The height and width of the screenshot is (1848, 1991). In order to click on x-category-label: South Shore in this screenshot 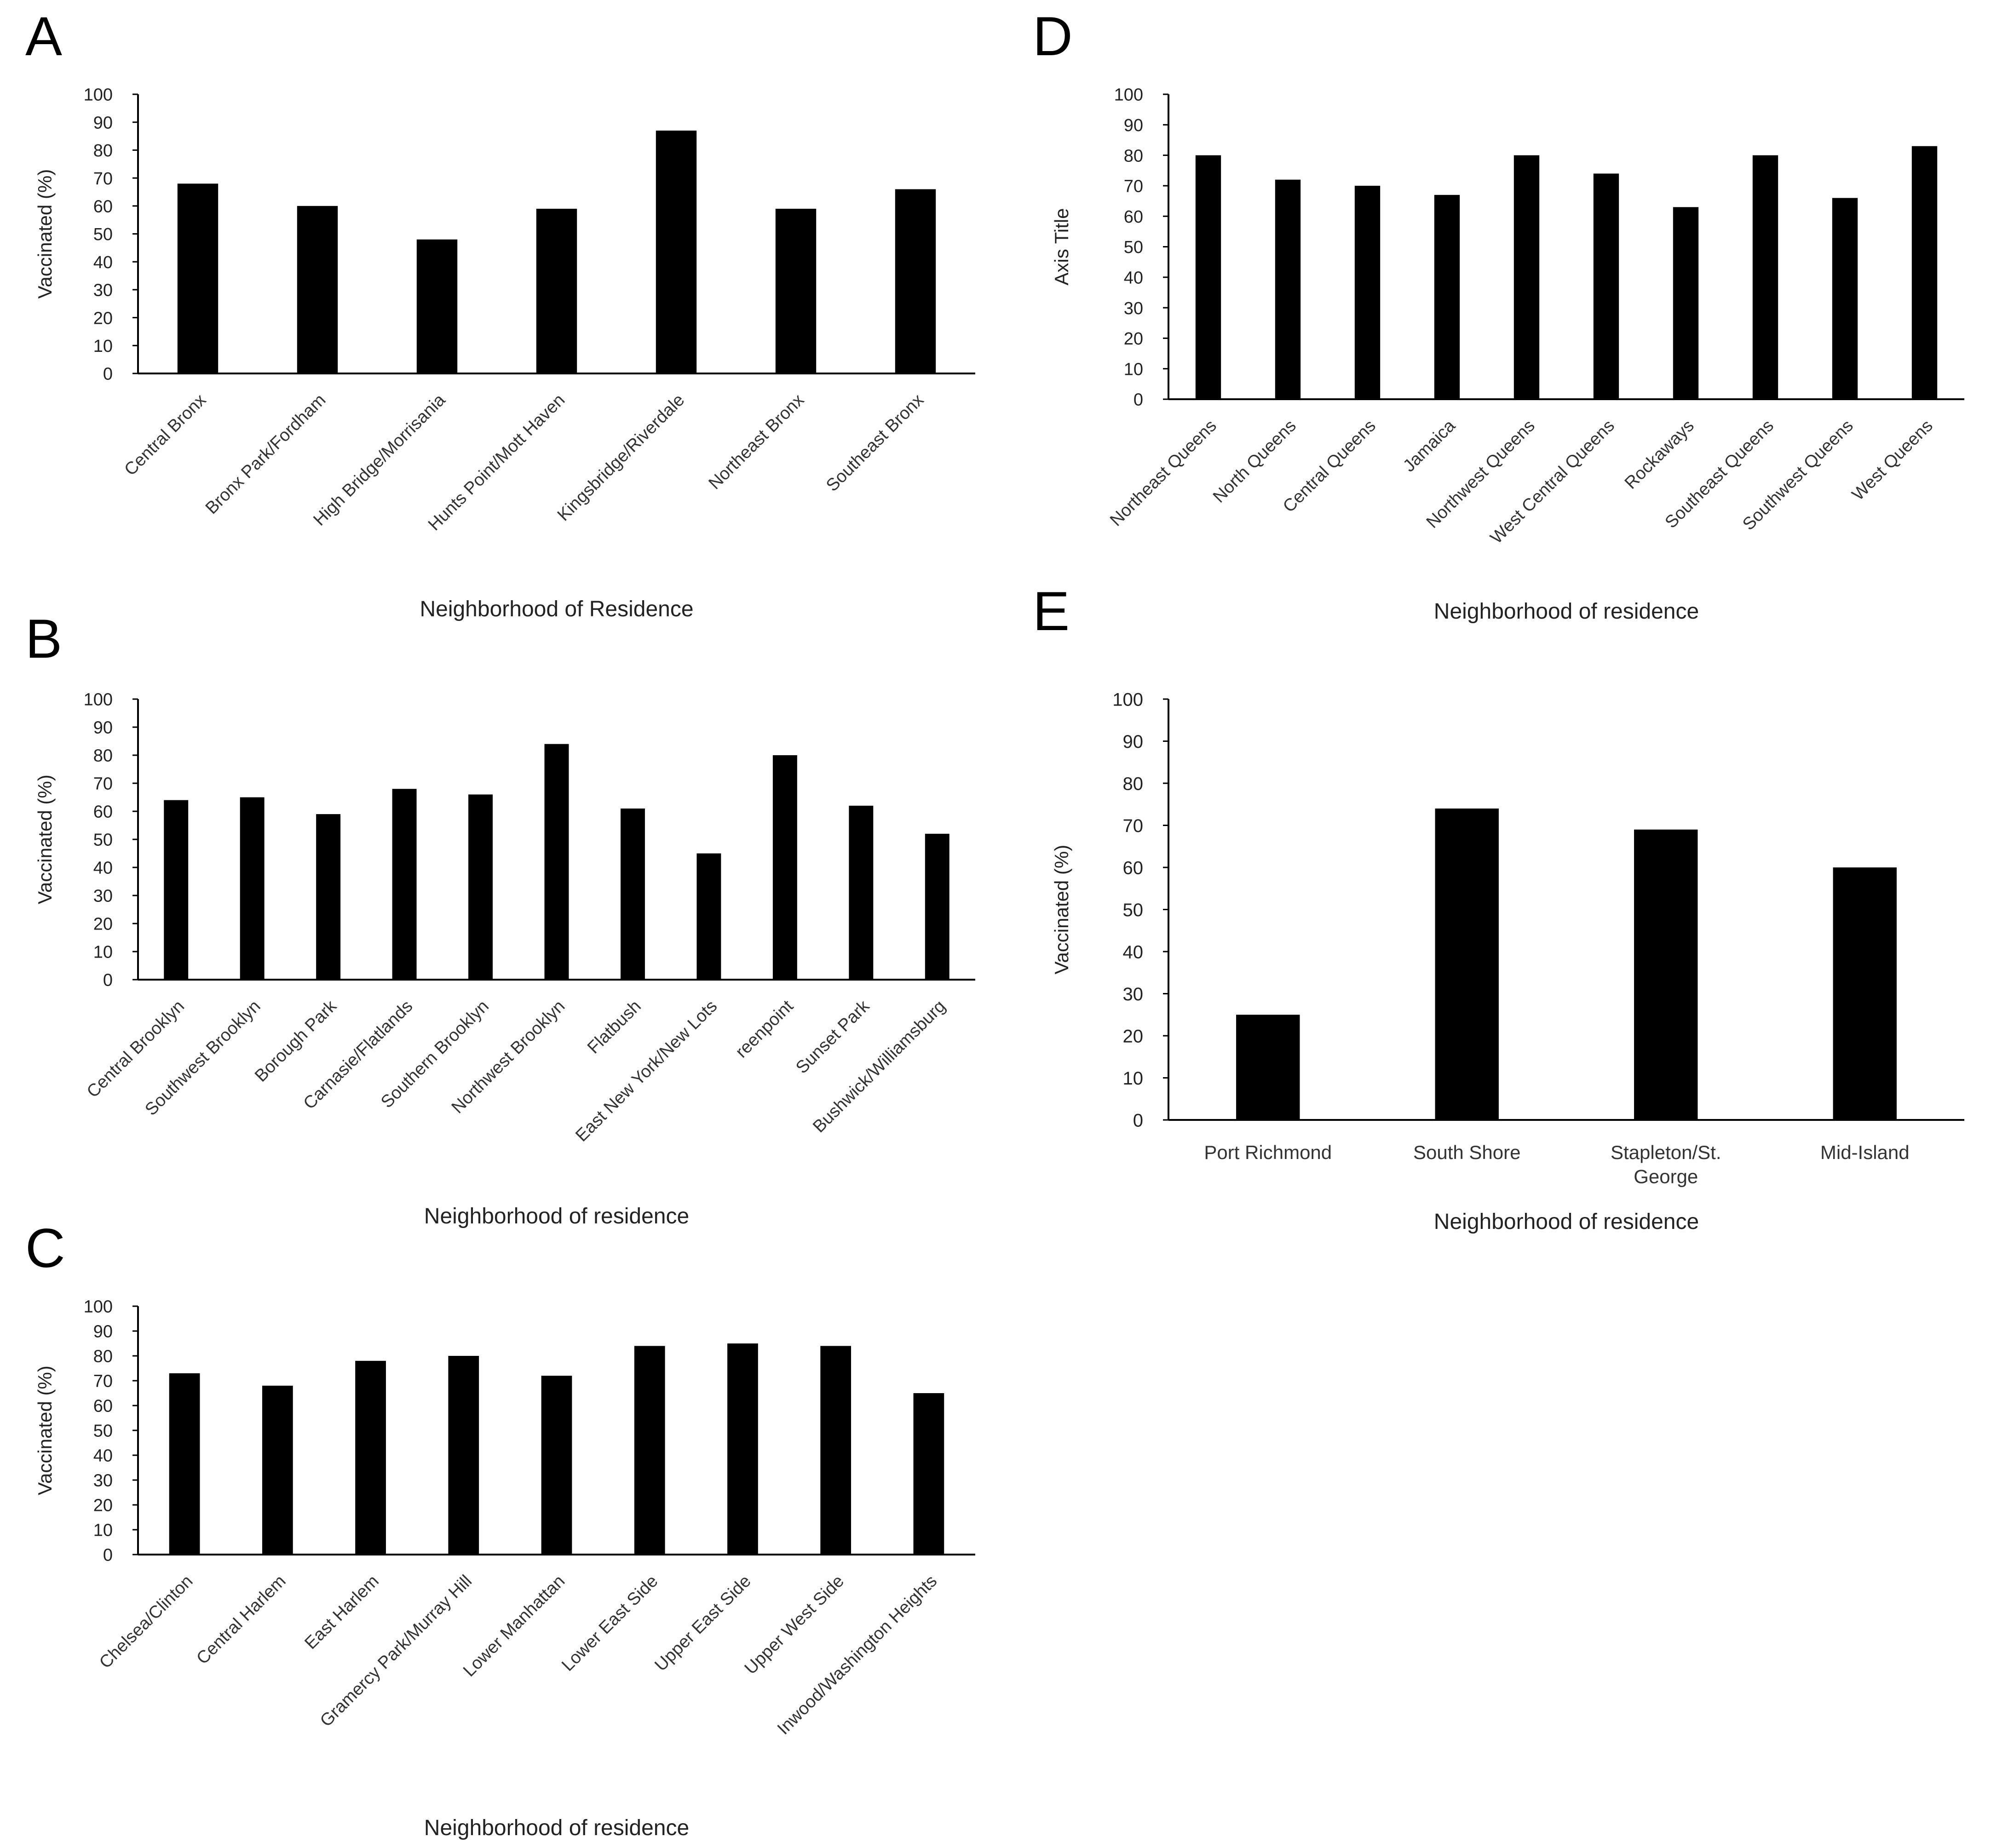, I will do `click(1467, 1152)`.